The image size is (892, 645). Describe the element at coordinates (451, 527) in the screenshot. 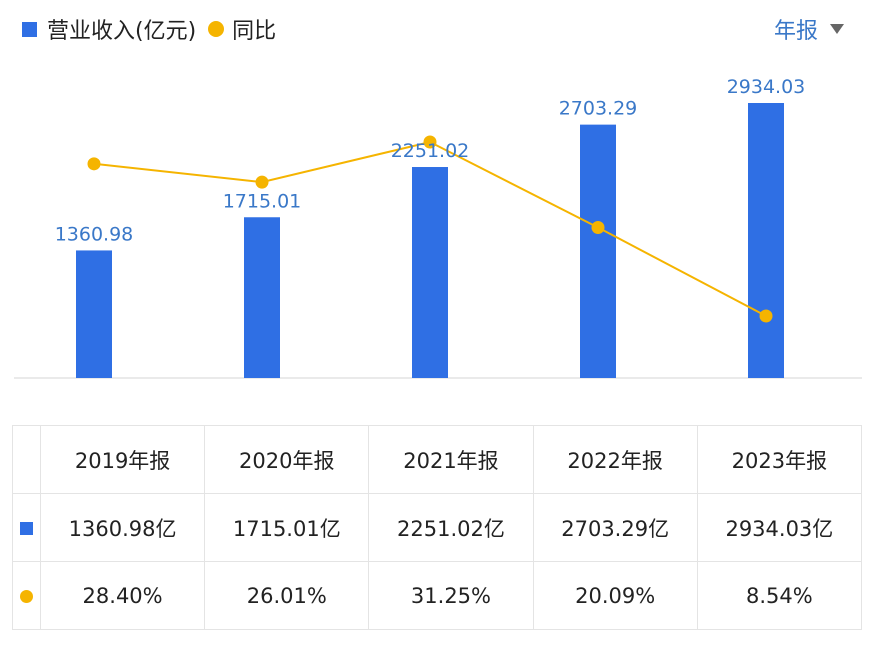

I see `revenue-cell: 2251.02亿` at that location.